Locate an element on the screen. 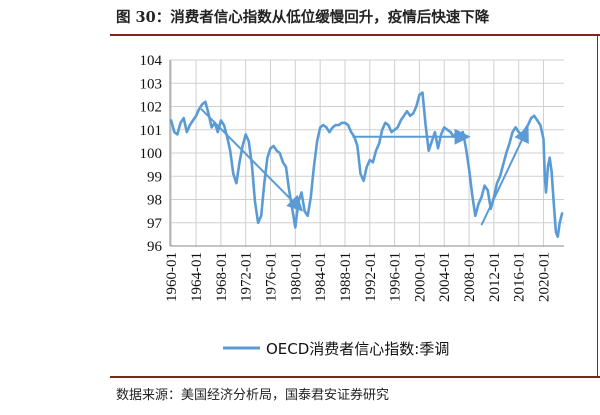 Image resolution: width=600 pixels, height=415 pixels. x-tick-label: 1964-01 is located at coordinates (197, 277).